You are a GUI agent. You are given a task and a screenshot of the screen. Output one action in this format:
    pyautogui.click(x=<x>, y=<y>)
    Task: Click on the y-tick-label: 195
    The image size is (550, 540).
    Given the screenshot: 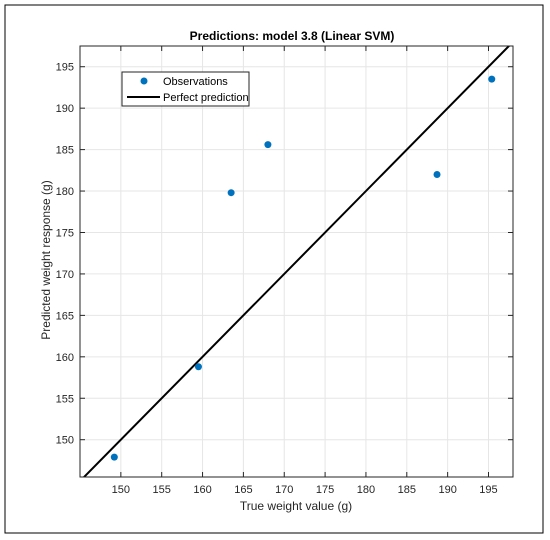 What is the action you would take?
    pyautogui.click(x=65, y=68)
    